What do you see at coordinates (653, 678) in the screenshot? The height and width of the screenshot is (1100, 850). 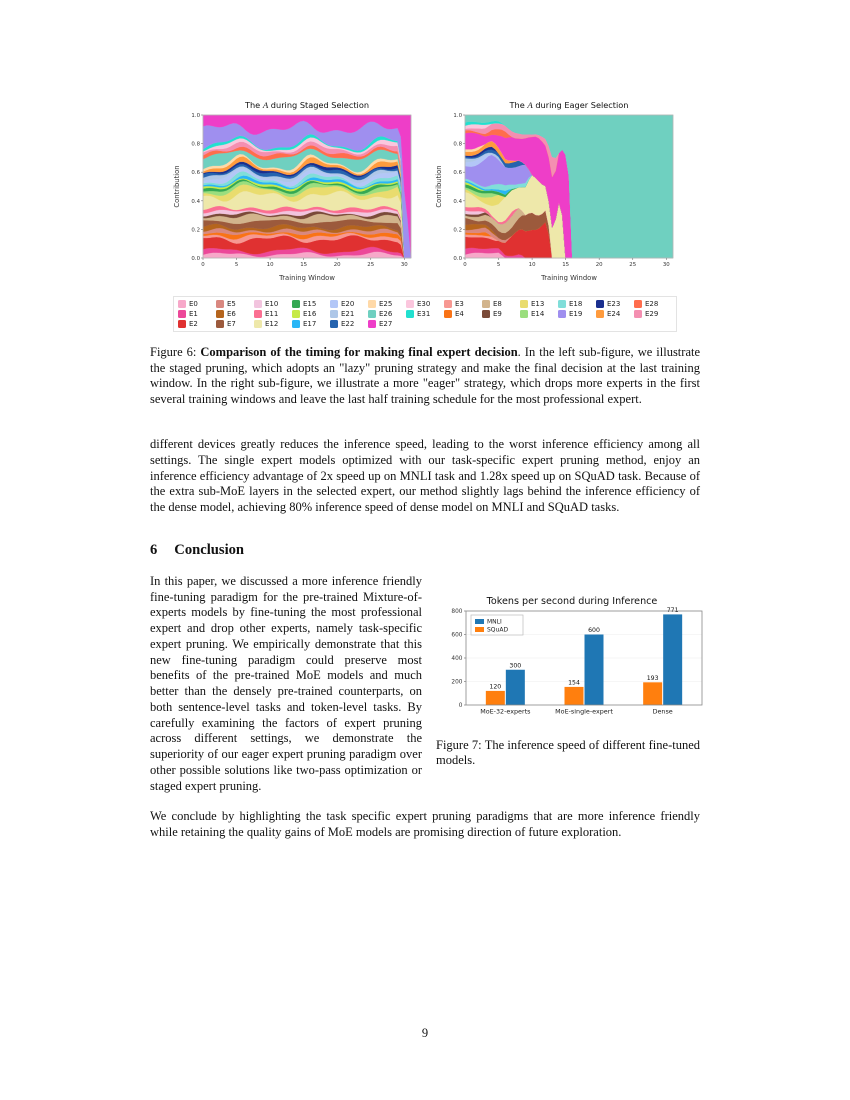 I see `svg-text: 193` at bounding box center [653, 678].